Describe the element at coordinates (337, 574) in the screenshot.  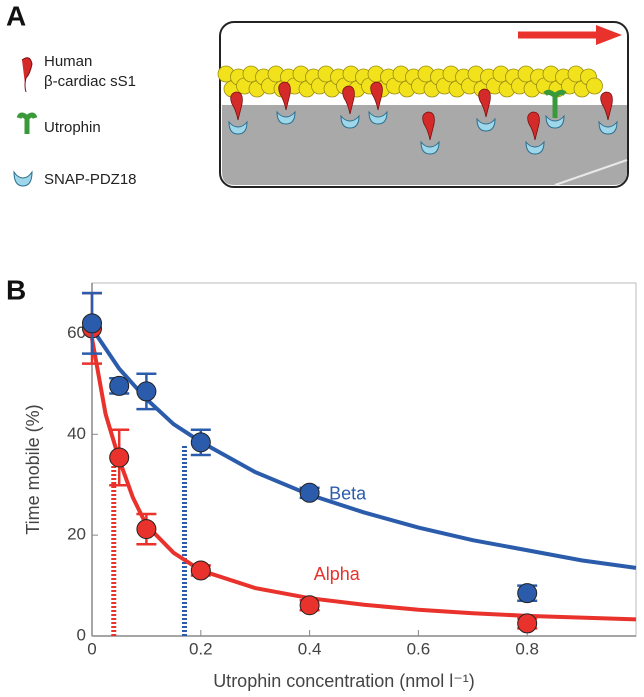
I see `series-label: Alpha` at that location.